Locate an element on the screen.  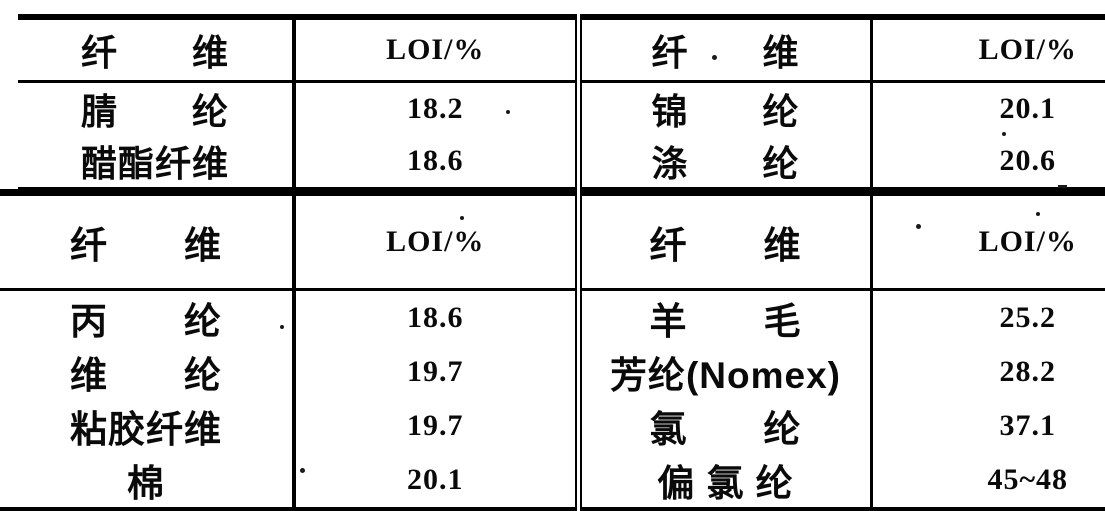
fiber-name-cell: 维 纶 is located at coordinates (146, 375).